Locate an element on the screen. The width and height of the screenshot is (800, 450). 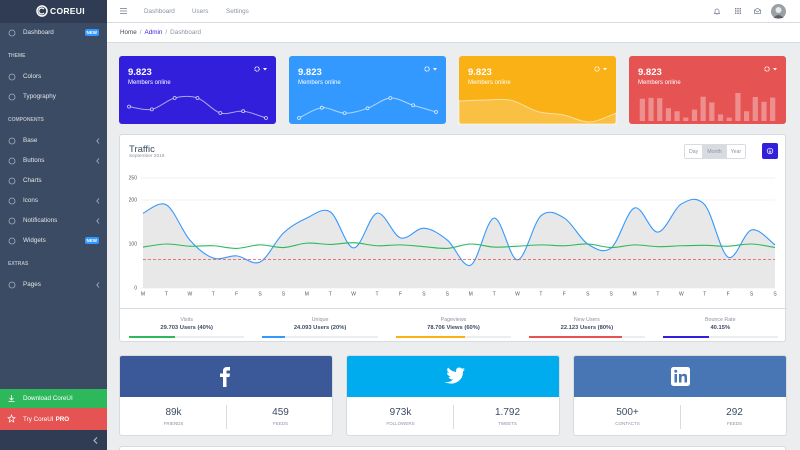
period-button: Year is located at coordinates (735, 151).